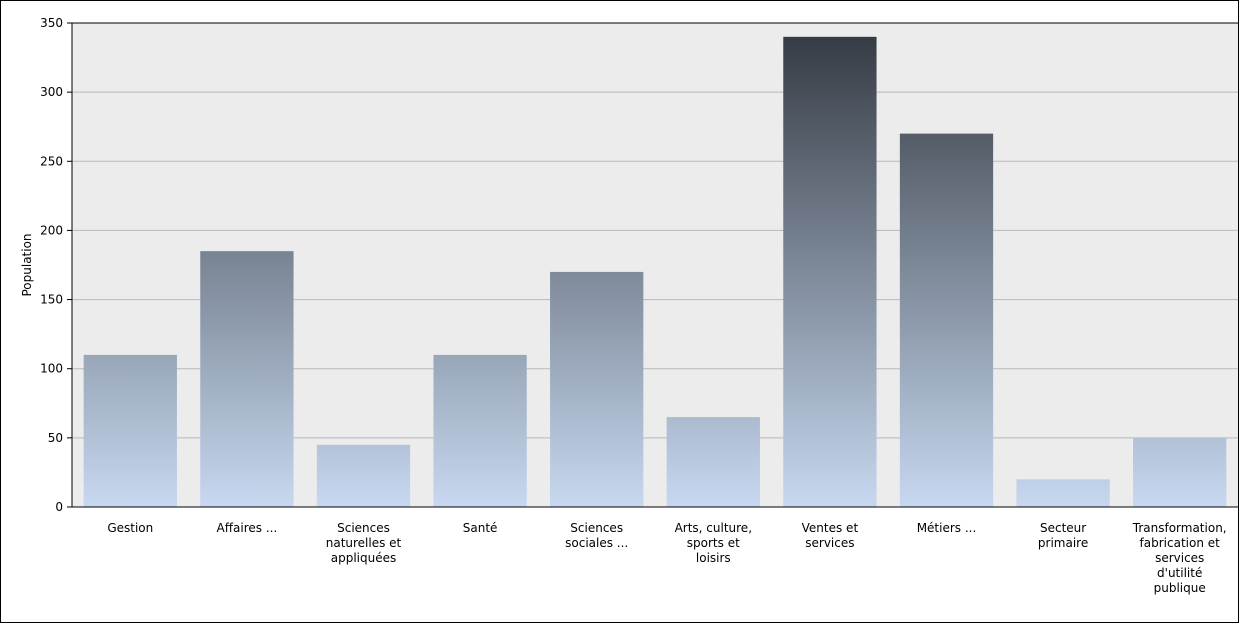 The height and width of the screenshot is (623, 1239). Describe the element at coordinates (130, 528) in the screenshot. I see `x-tick-label: Gestion` at that location.